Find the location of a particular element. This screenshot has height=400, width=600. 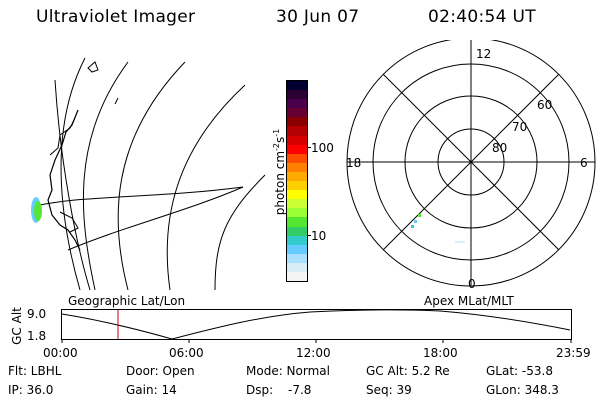

lat-label-80: 80 is located at coordinates (500, 148).